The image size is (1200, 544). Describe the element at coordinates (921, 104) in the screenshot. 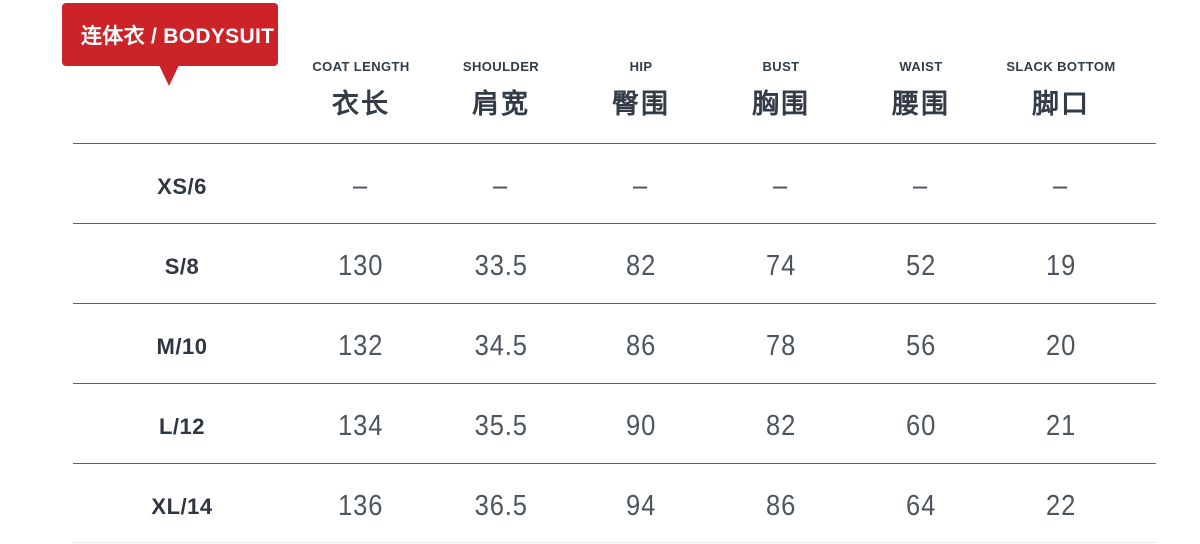

I see `column-label-zh: 腰围` at that location.